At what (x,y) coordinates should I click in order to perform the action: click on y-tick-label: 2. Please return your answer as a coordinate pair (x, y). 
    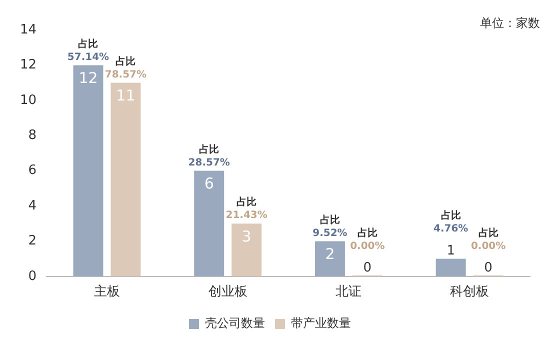
    Looking at the image, I should click on (32, 241).